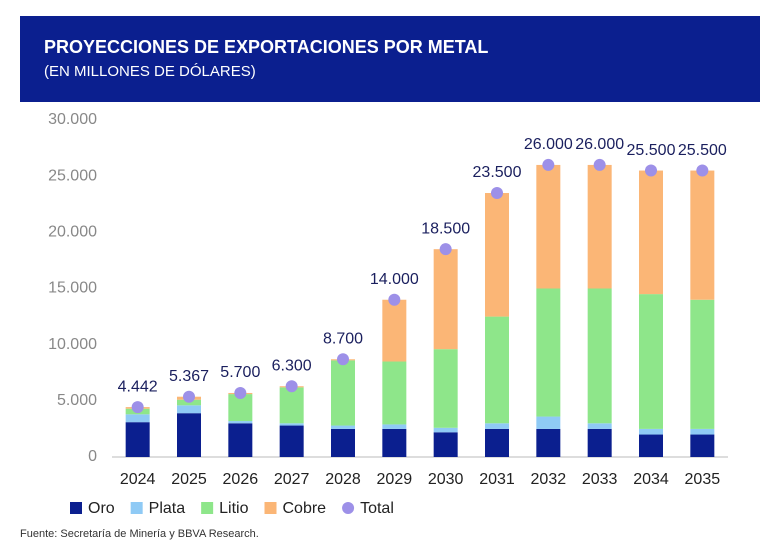  I want to click on y-tick-label: 10.000, so click(72, 344).